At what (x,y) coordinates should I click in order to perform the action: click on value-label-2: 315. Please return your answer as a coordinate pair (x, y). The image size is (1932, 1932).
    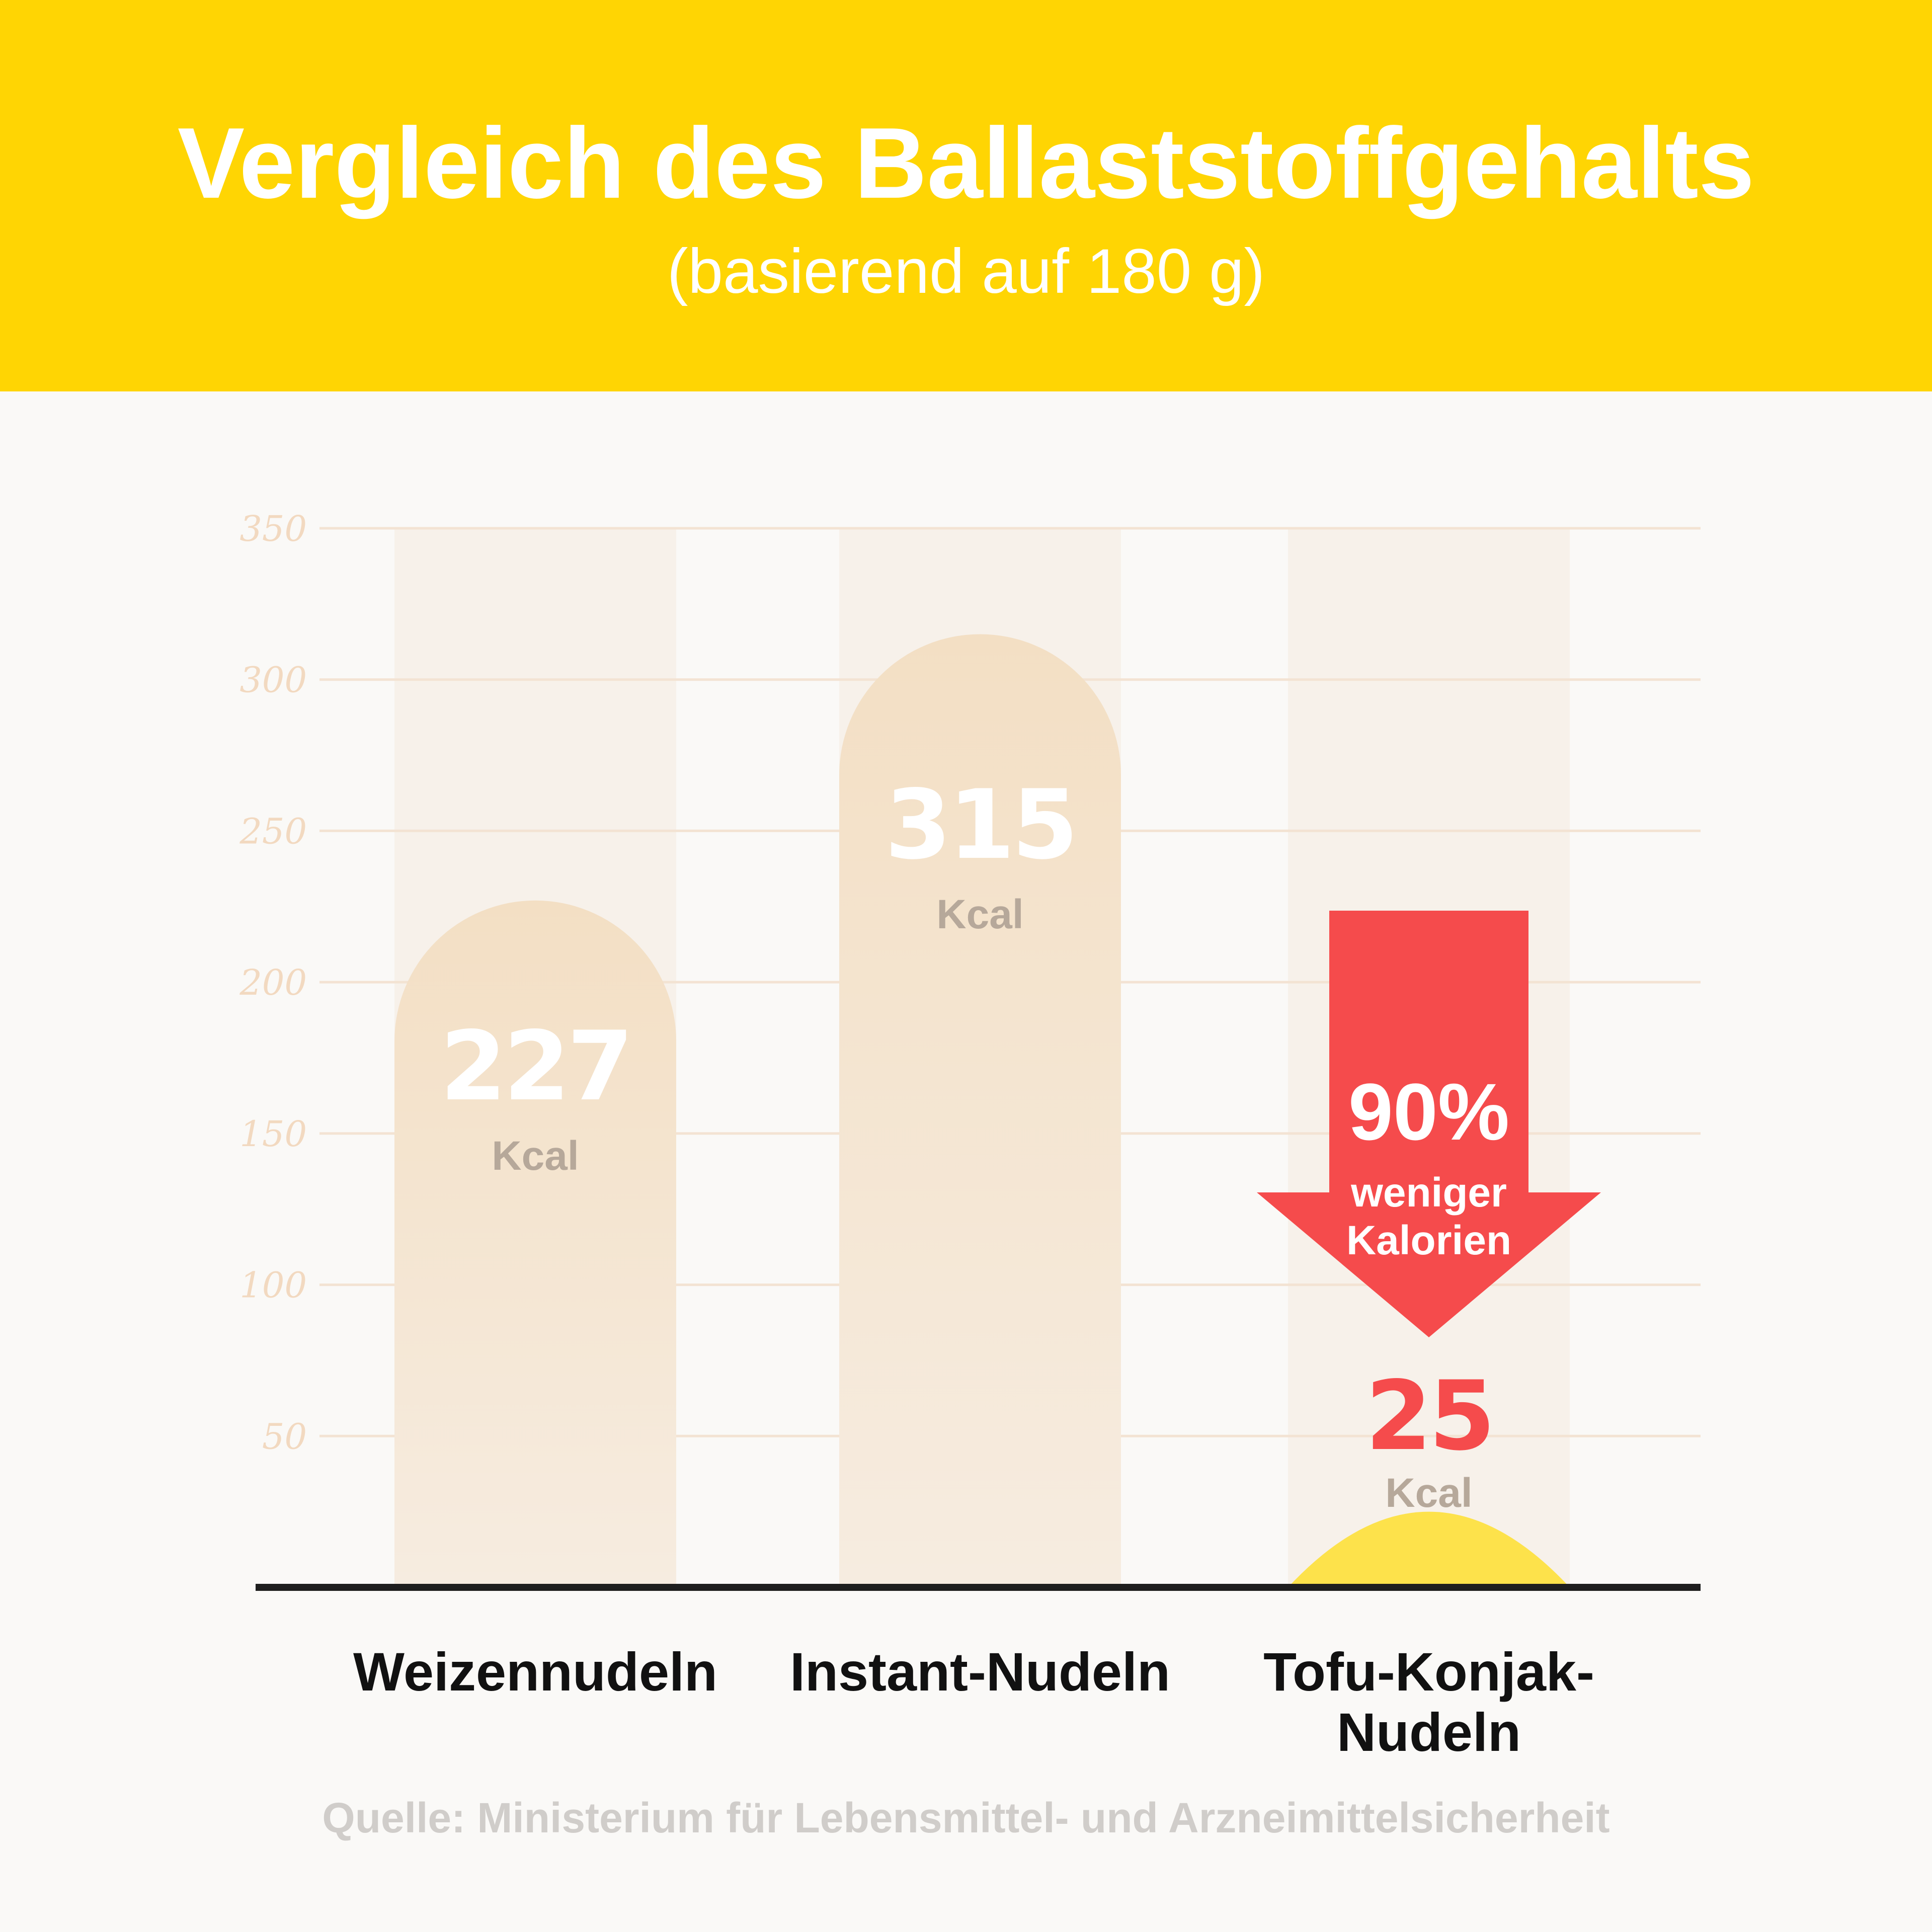
    Looking at the image, I should click on (981, 825).